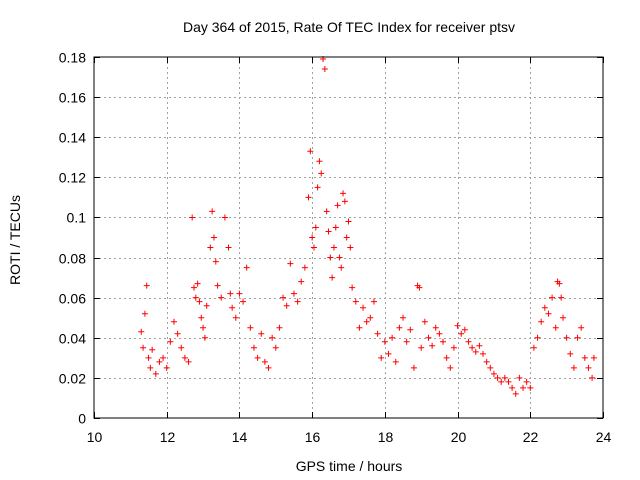  What do you see at coordinates (72, 339) in the screenshot?
I see `y-tick-label: 0.04` at bounding box center [72, 339].